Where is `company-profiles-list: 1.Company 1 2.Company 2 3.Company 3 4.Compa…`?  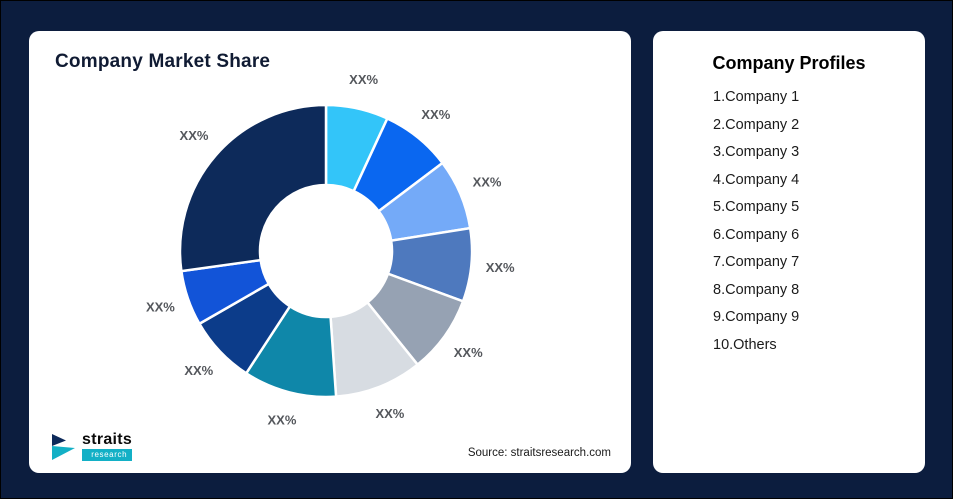 company-profiles-list: 1.Company 1 2.Company 2 3.Company 3 4.Compa… is located at coordinates (789, 221).